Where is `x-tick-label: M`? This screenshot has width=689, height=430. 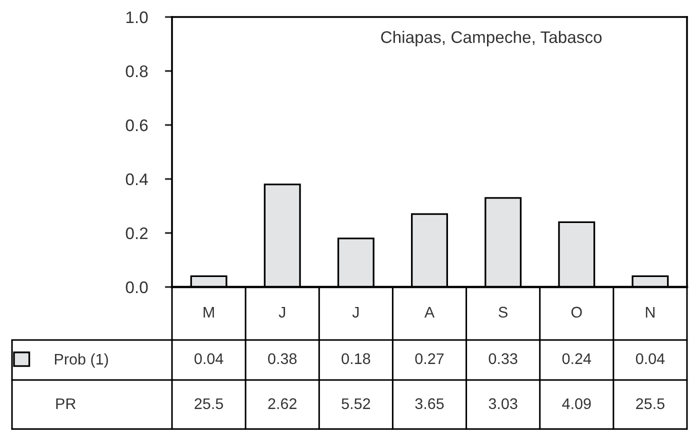 x-tick-label: M is located at coordinates (209, 312).